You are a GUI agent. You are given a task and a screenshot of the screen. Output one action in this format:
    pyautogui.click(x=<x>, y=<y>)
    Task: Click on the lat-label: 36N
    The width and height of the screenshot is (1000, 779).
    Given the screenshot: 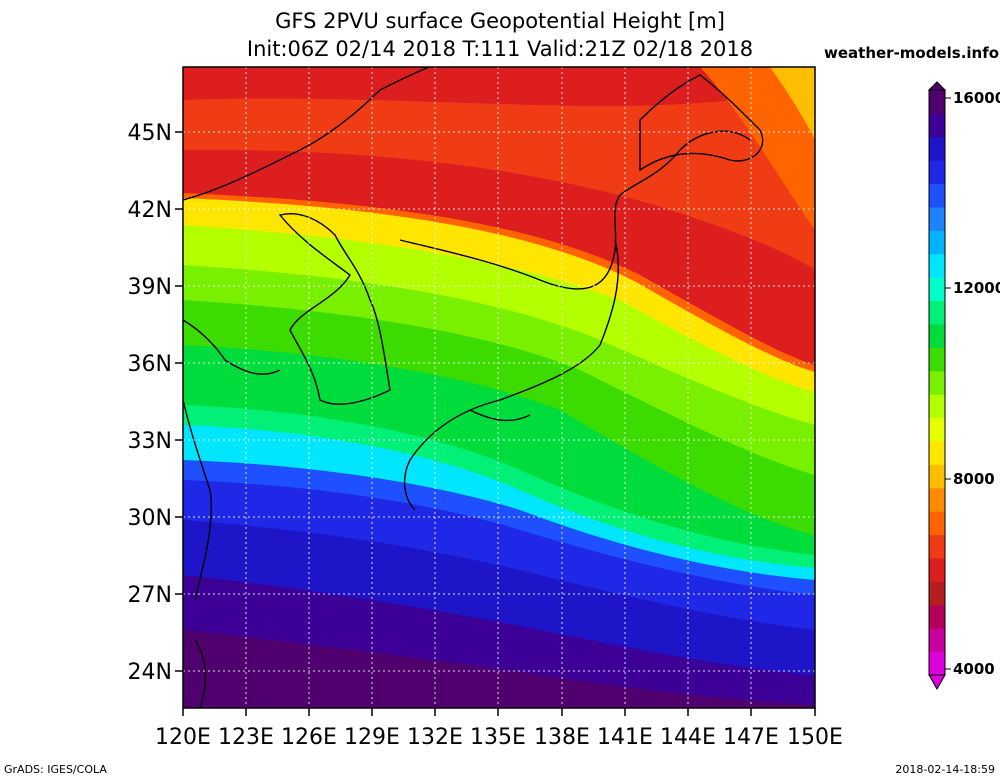 What is the action you would take?
    pyautogui.click(x=150, y=364)
    